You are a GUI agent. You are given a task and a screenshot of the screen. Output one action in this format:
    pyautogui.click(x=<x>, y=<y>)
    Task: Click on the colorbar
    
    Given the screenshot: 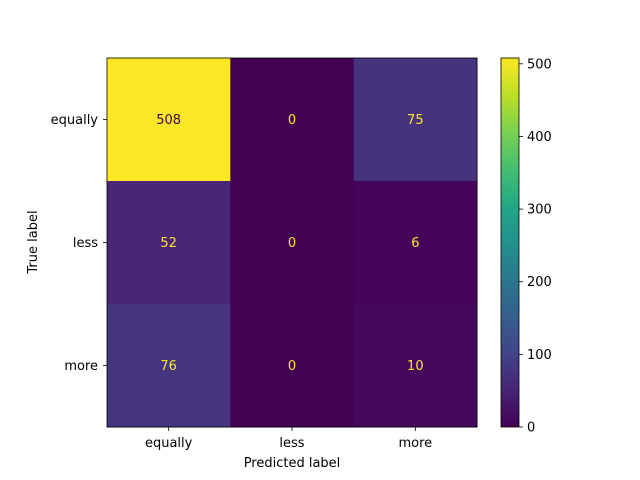 What is the action you would take?
    pyautogui.click(x=510, y=242)
    